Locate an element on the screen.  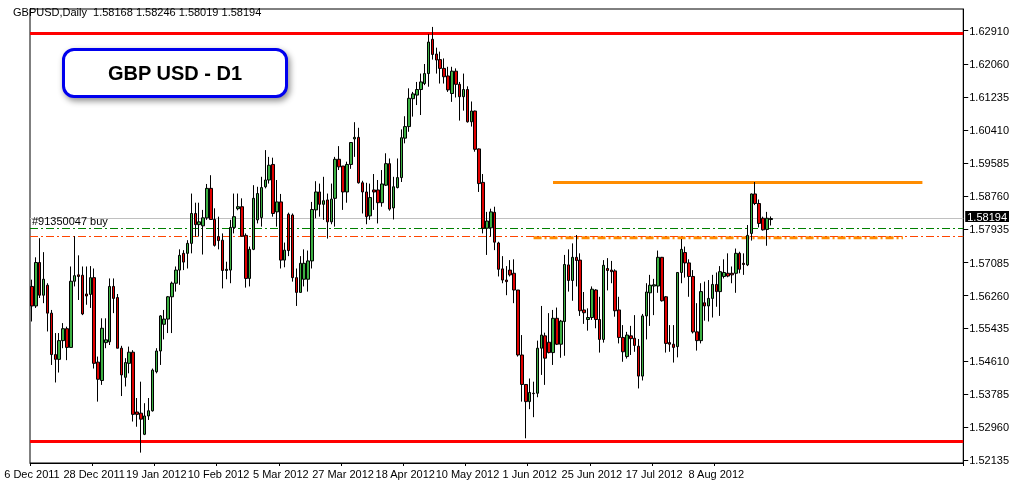
y-tick-label: 1.62060 is located at coordinates (989, 64).